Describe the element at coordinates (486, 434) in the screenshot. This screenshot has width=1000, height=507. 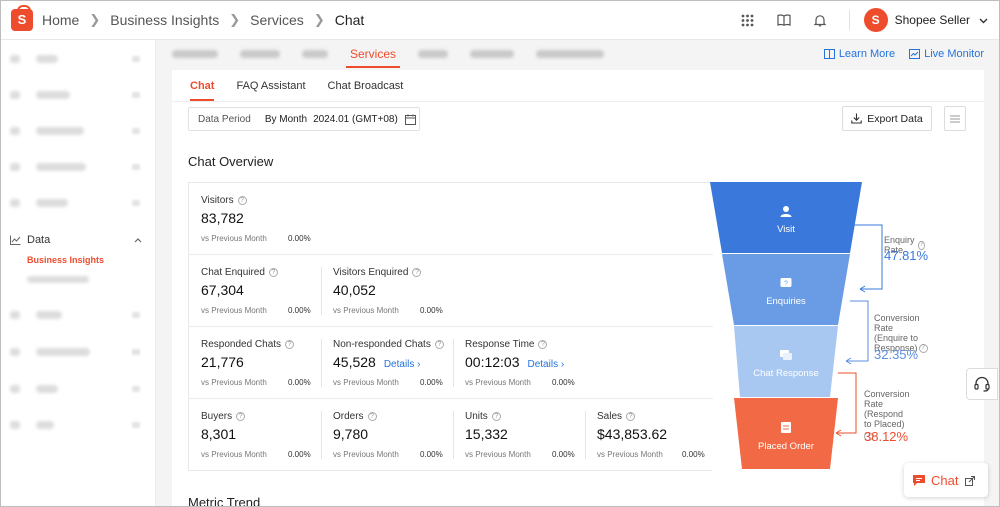
I see `metric-value: 15,332` at that location.